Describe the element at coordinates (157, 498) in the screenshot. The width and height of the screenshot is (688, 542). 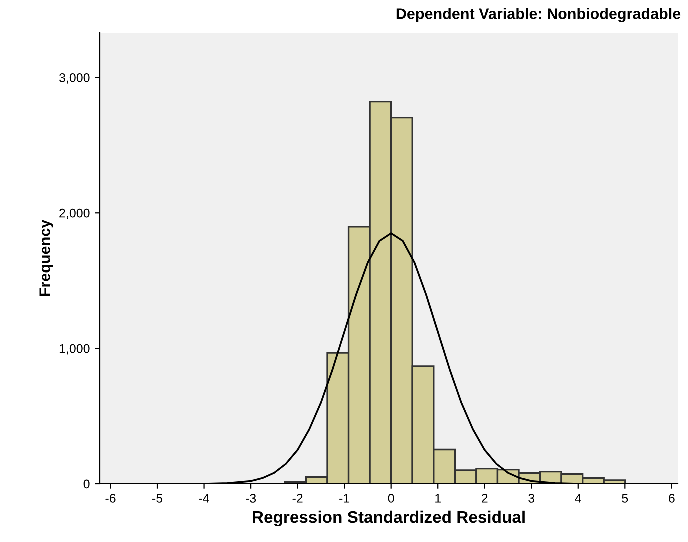
I see `x-tick-label: -5` at that location.